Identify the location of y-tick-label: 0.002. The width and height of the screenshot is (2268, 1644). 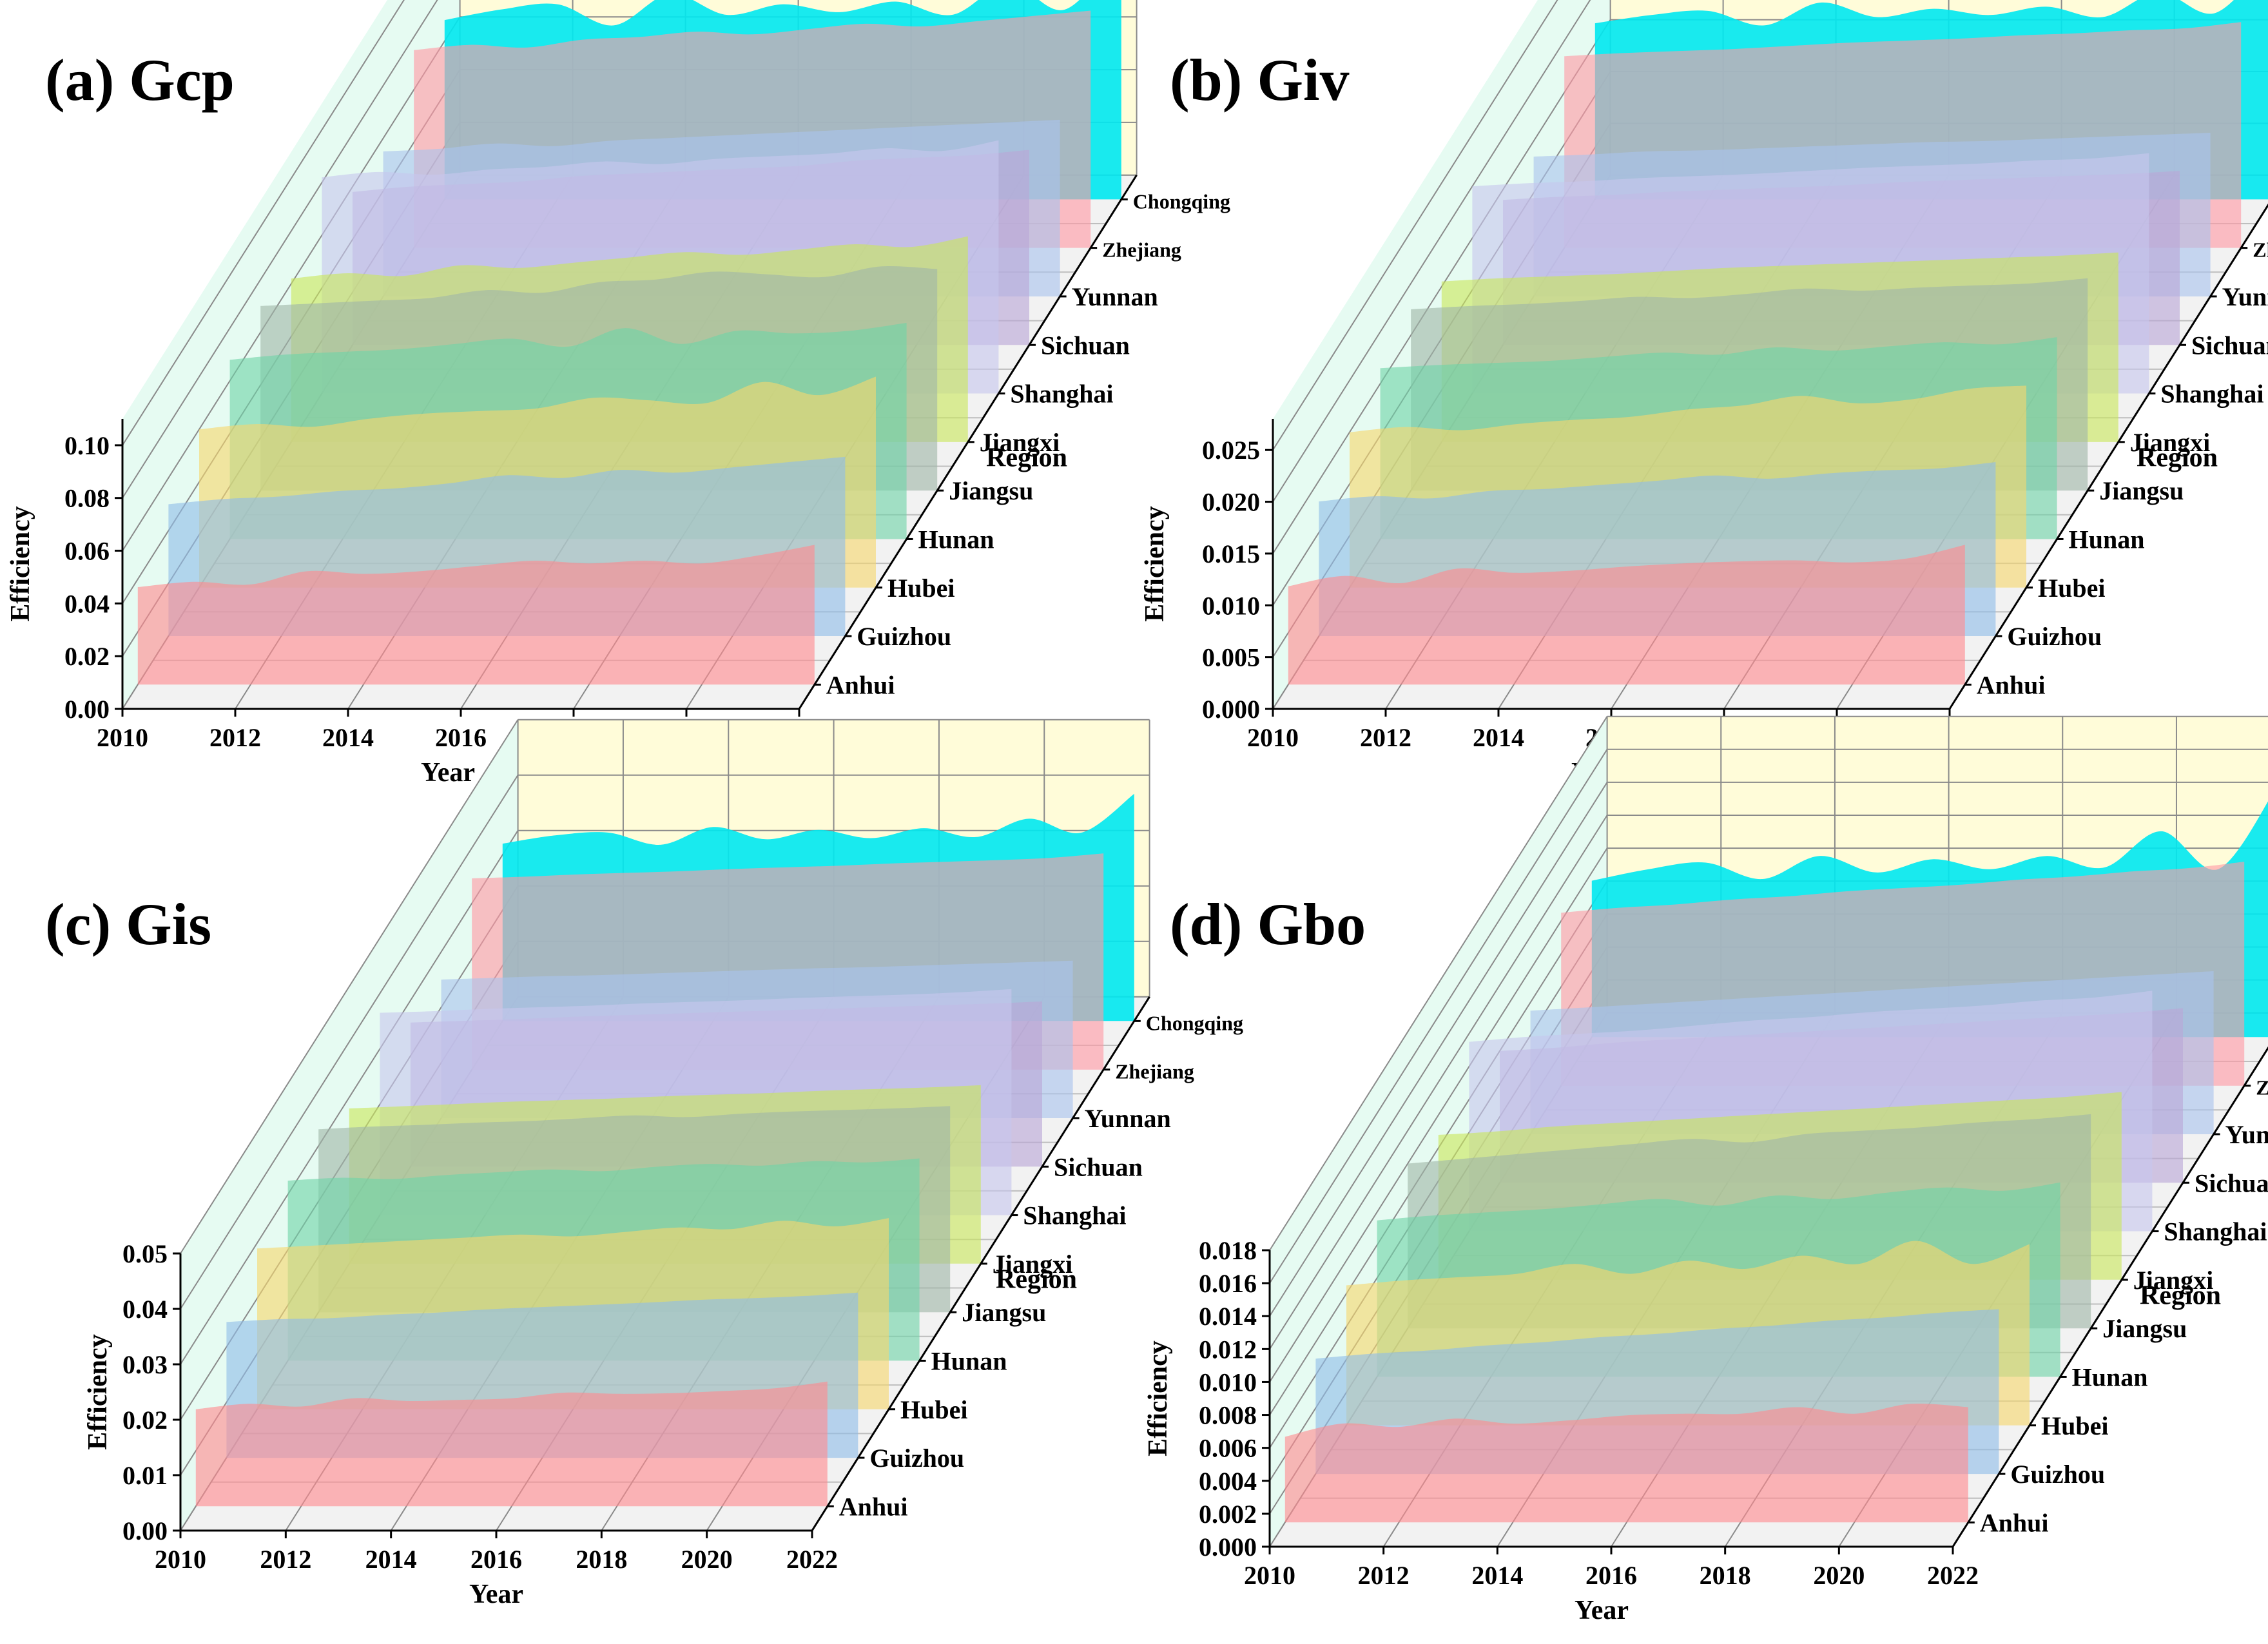
(1228, 1514).